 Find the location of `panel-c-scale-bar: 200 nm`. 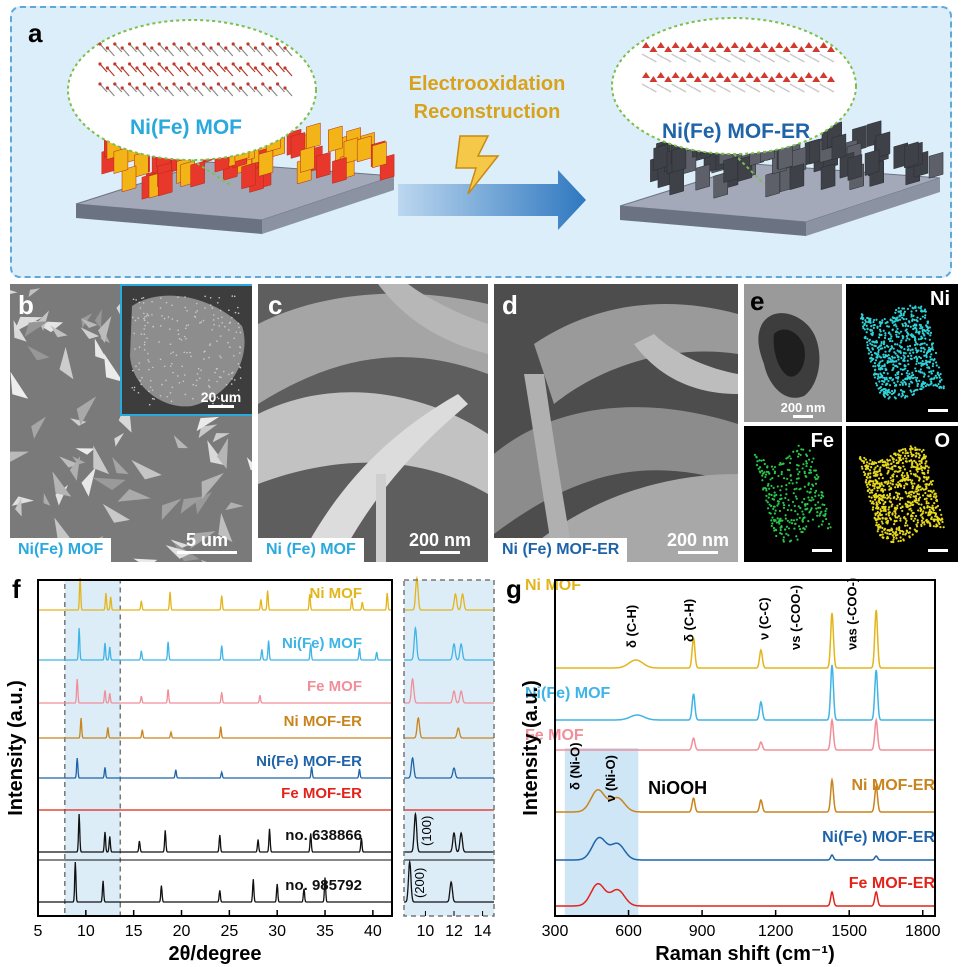

panel-c-scale-bar: 200 nm is located at coordinates (440, 542).